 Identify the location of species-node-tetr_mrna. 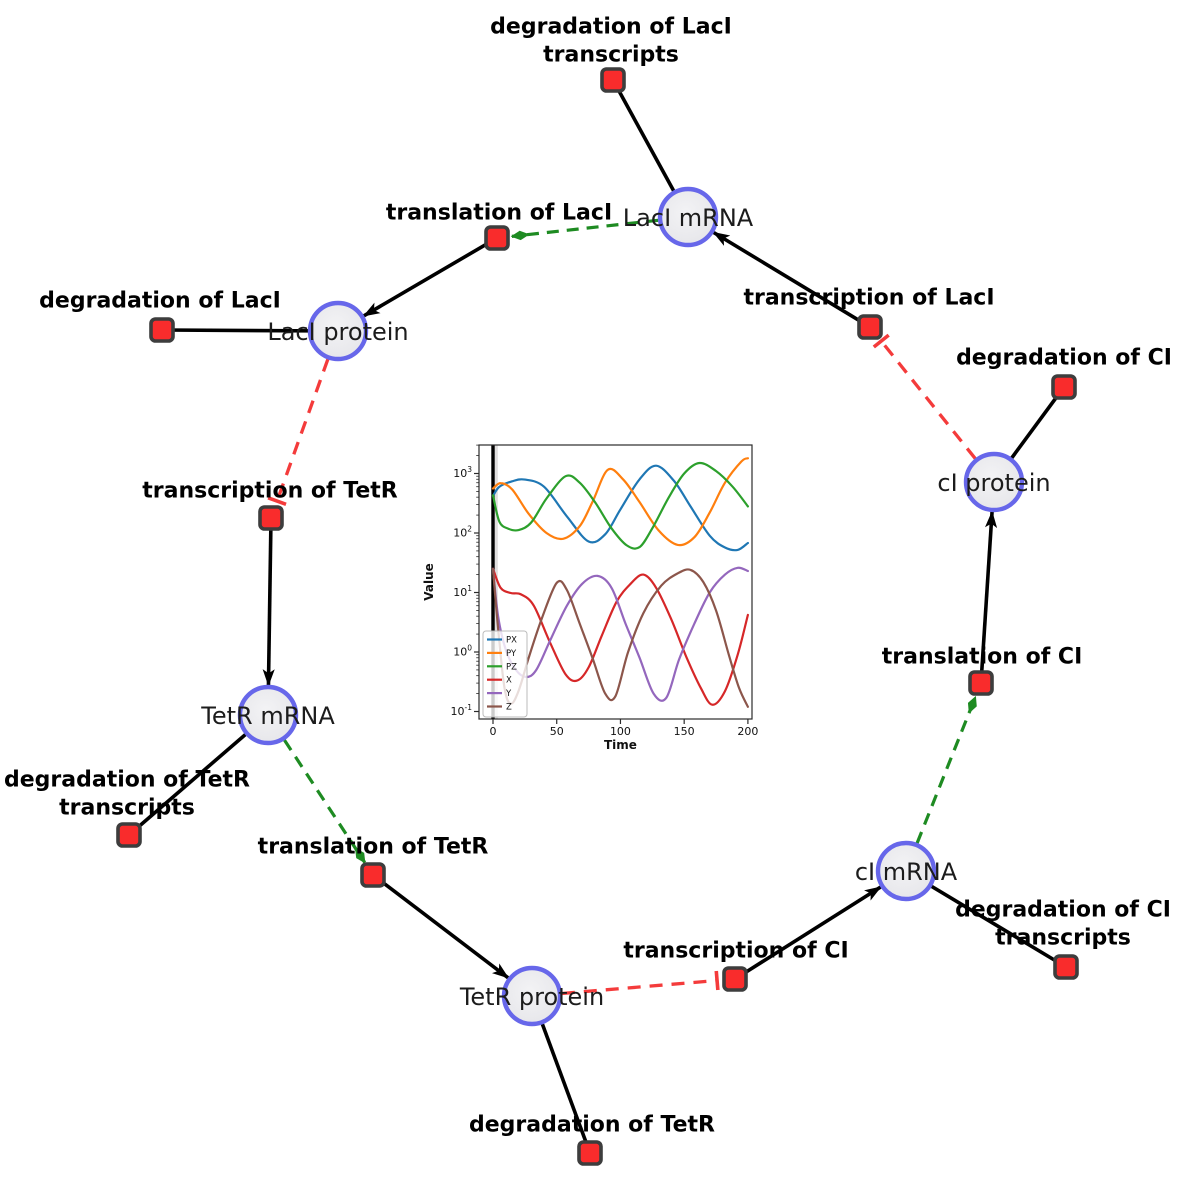
(268, 715).